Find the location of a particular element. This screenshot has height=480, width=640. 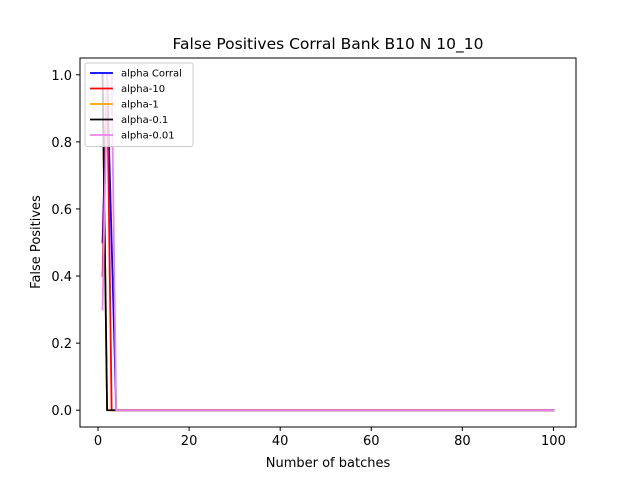

x-tick-label: 60 is located at coordinates (371, 441).